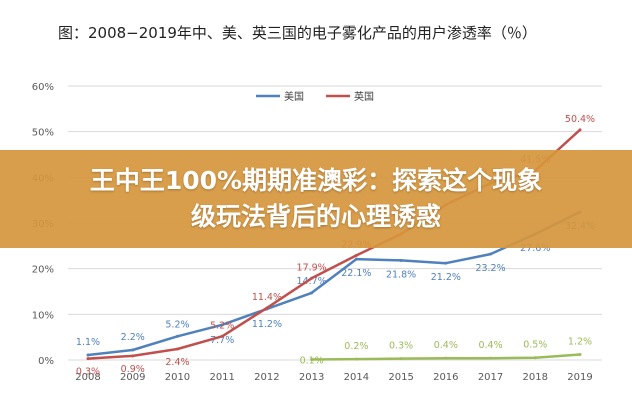  Describe the element at coordinates (400, 377) in the screenshot. I see `x-tick-label: 2015` at that location.